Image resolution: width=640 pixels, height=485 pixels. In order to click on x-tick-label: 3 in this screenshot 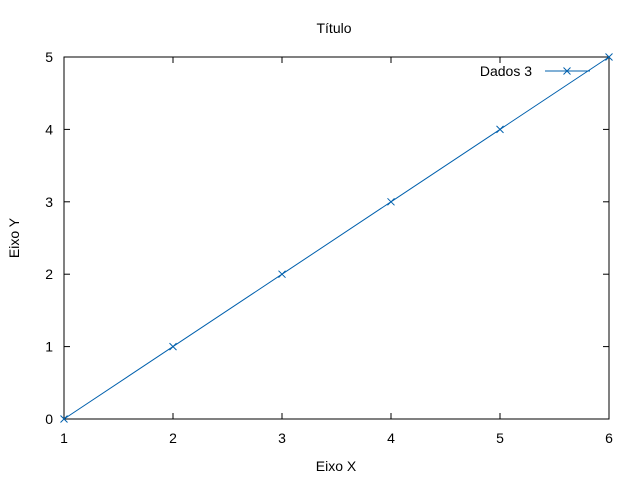, I will do `click(282, 438)`.